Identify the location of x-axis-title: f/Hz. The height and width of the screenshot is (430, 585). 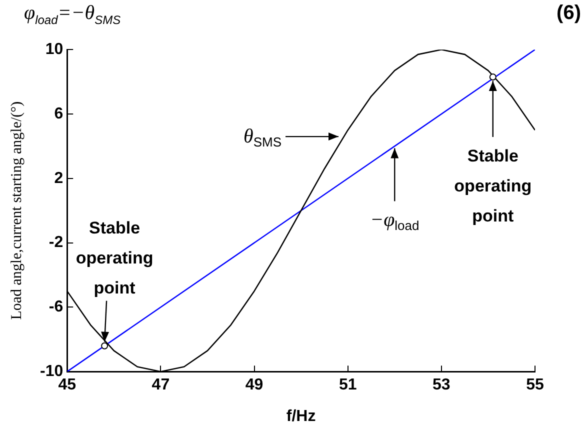
(301, 416).